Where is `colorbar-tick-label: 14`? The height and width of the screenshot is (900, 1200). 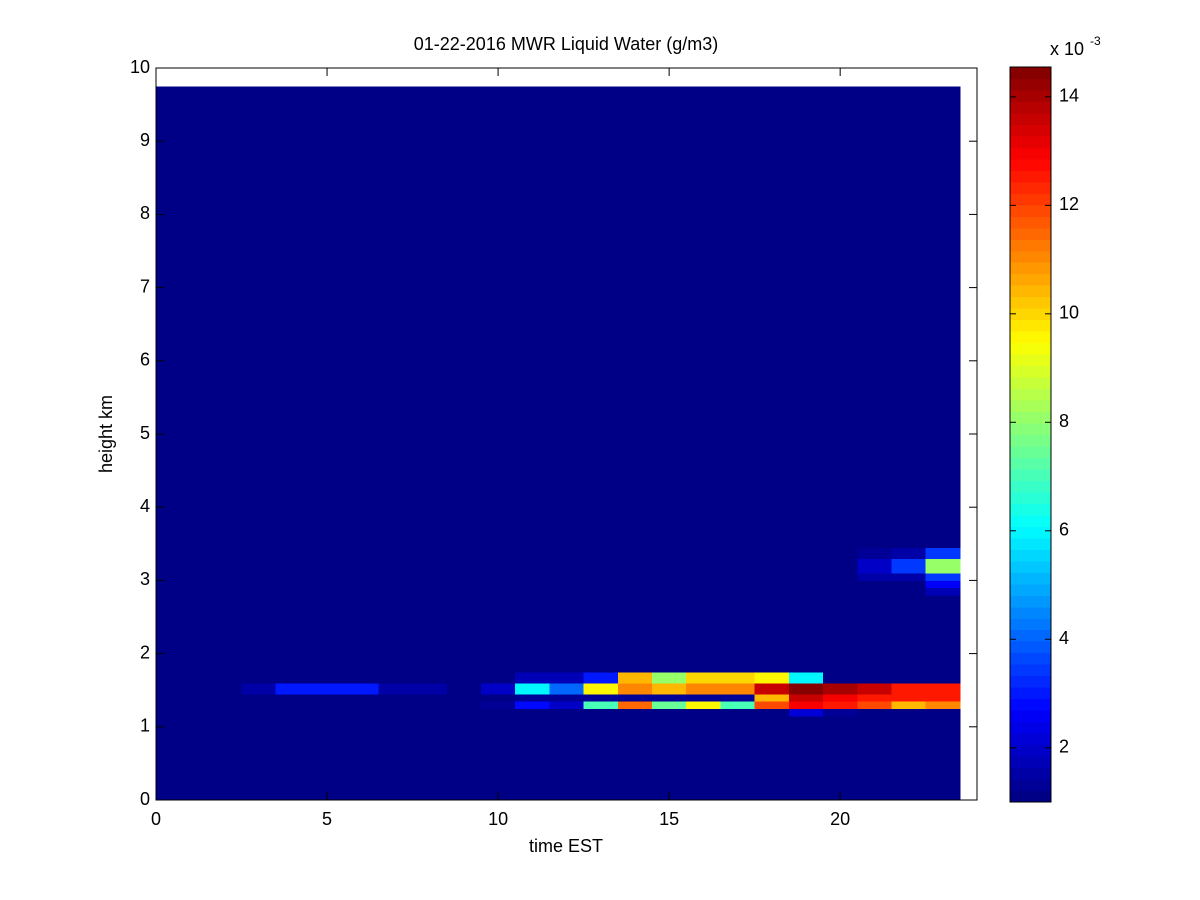 colorbar-tick-label: 14 is located at coordinates (1069, 96).